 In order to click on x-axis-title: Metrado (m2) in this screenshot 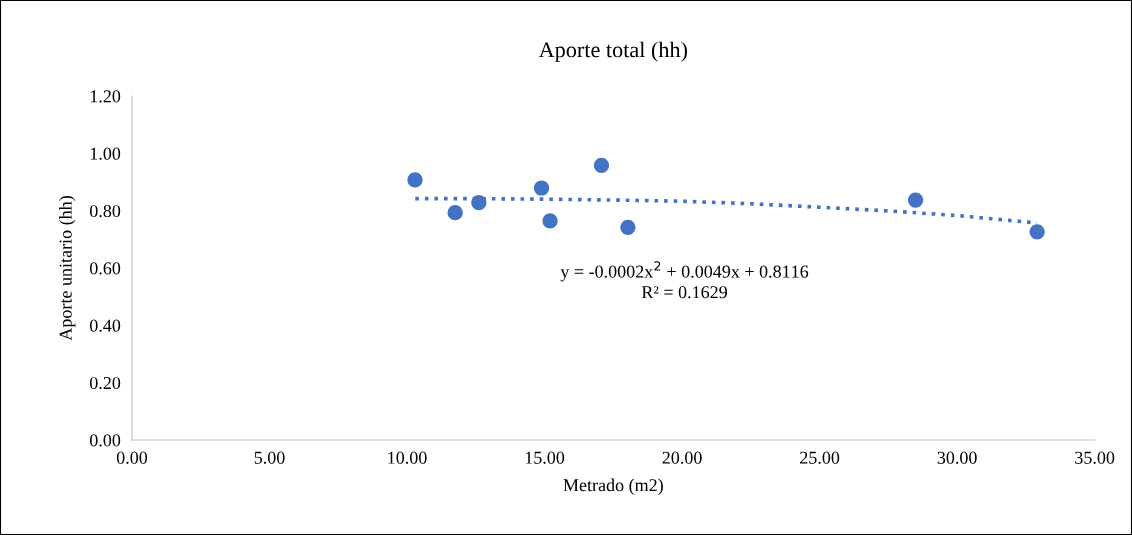, I will do `click(613, 486)`.